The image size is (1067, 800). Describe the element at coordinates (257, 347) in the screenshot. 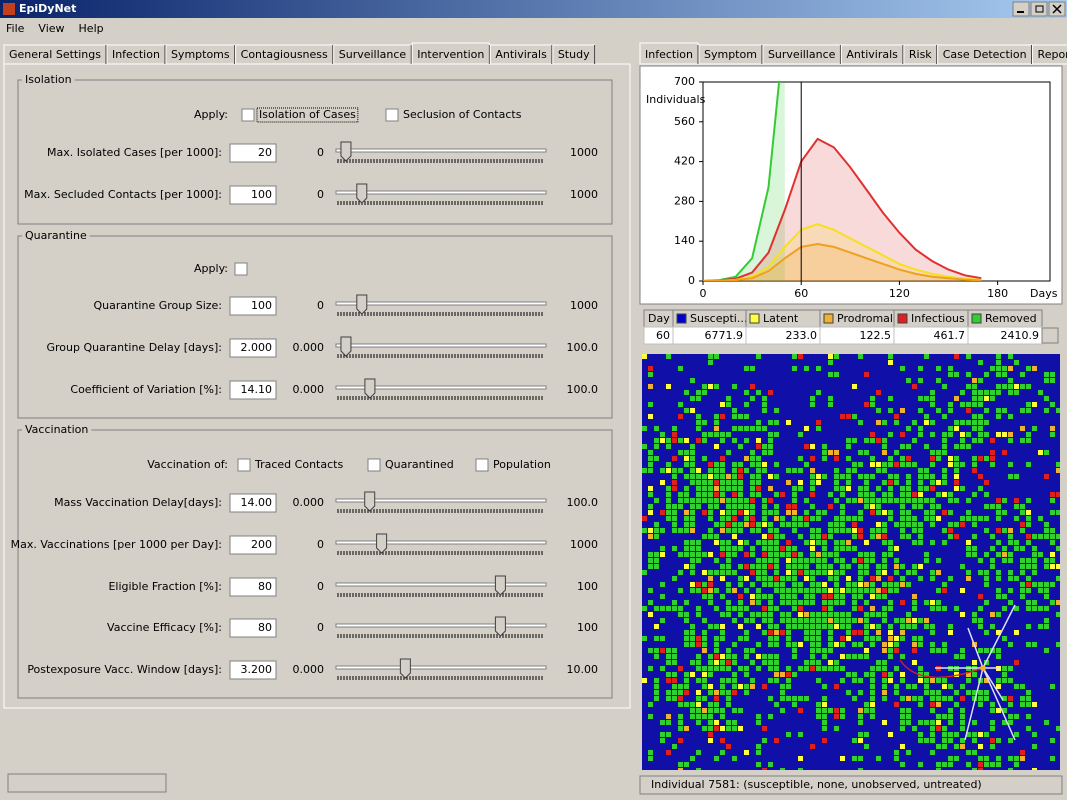

I see `field-value: 2.000` at that location.